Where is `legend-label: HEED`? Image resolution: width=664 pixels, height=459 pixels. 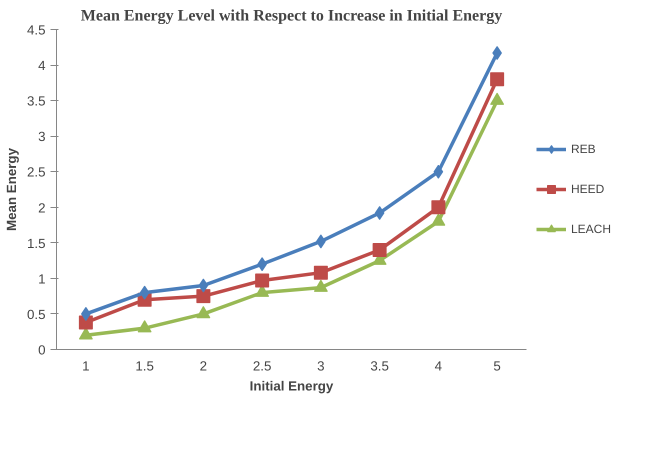 legend-label: HEED is located at coordinates (587, 189).